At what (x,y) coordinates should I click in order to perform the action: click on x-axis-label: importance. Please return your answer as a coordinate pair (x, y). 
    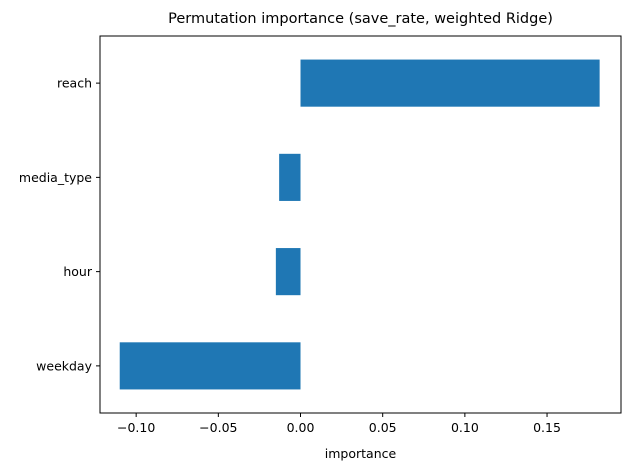
    Looking at the image, I should click on (361, 453).